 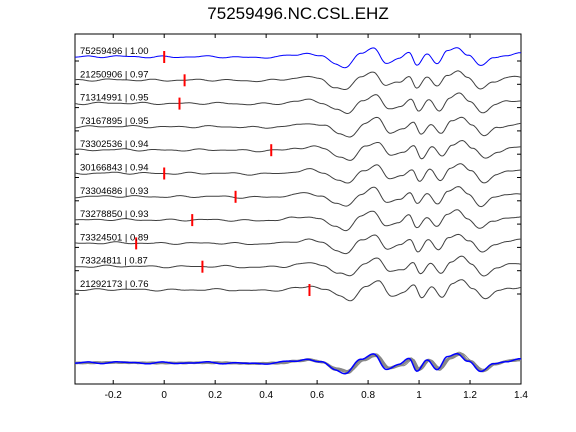 What do you see at coordinates (114, 214) in the screenshot?
I see `trace-label: 73278850 | 0.93` at bounding box center [114, 214].